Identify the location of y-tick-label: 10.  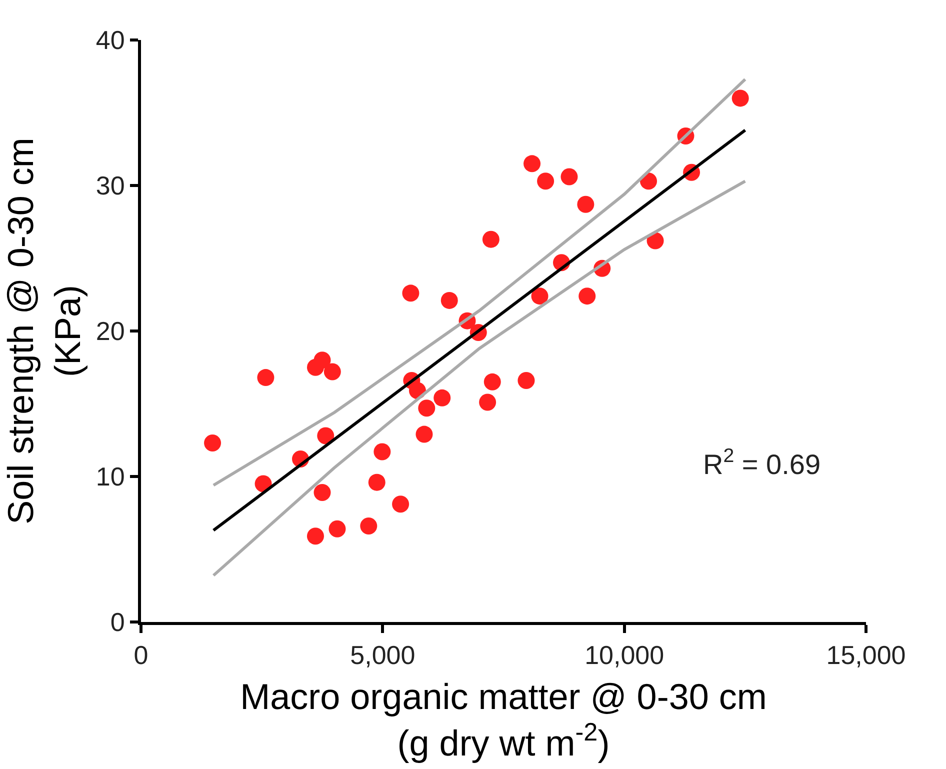
(110, 477).